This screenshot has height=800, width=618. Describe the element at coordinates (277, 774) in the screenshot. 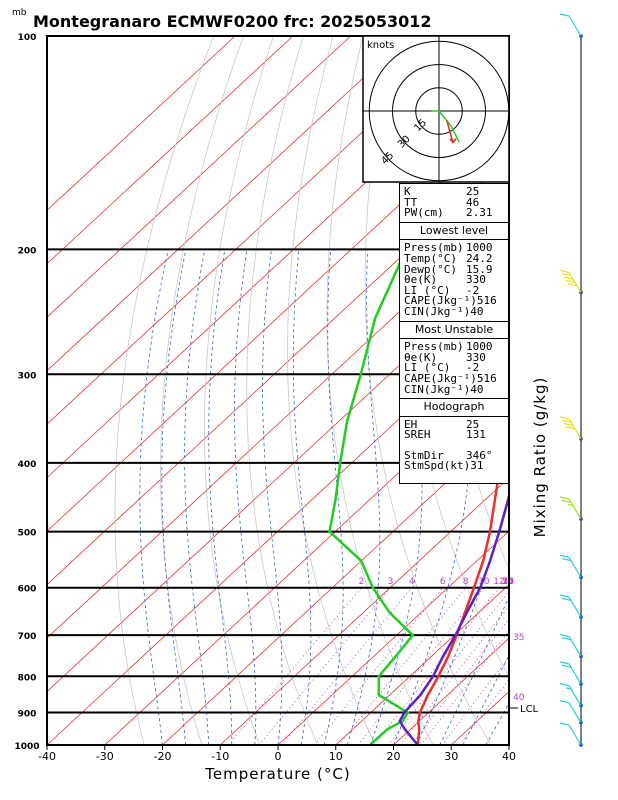

I see `x-axis-label: Temperature (°C)` at that location.